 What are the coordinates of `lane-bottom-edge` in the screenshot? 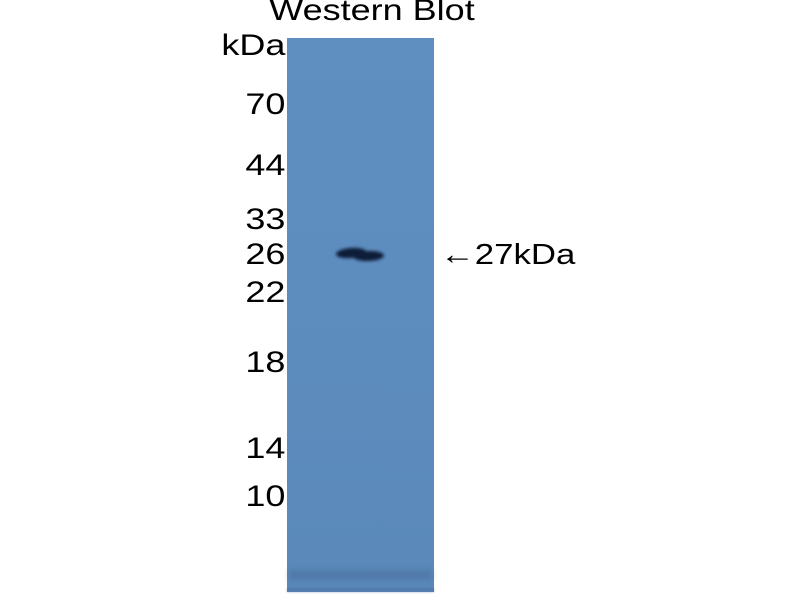 It's located at (360, 590).